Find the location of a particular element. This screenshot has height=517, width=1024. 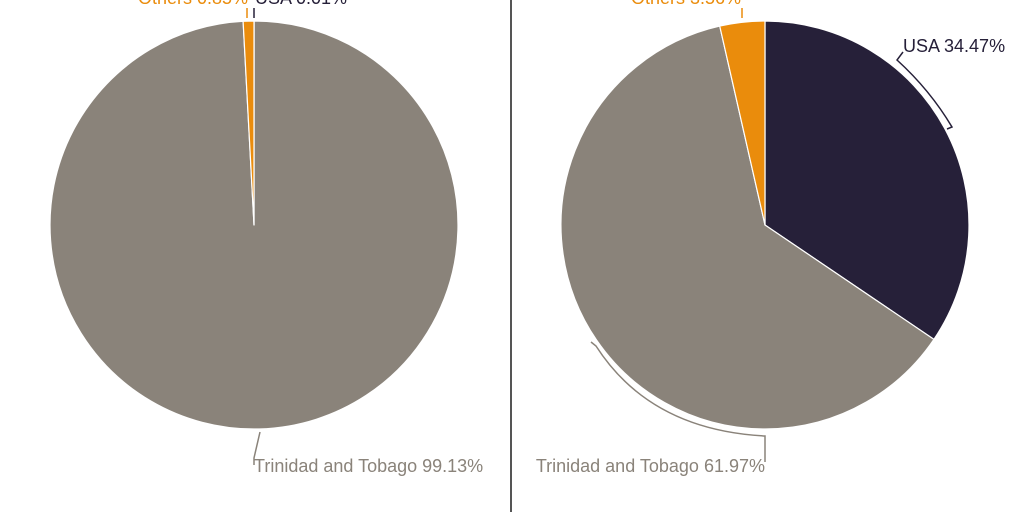

slice-label-trinidad: Trinidad and Tobago 61.97% is located at coordinates (650, 466).